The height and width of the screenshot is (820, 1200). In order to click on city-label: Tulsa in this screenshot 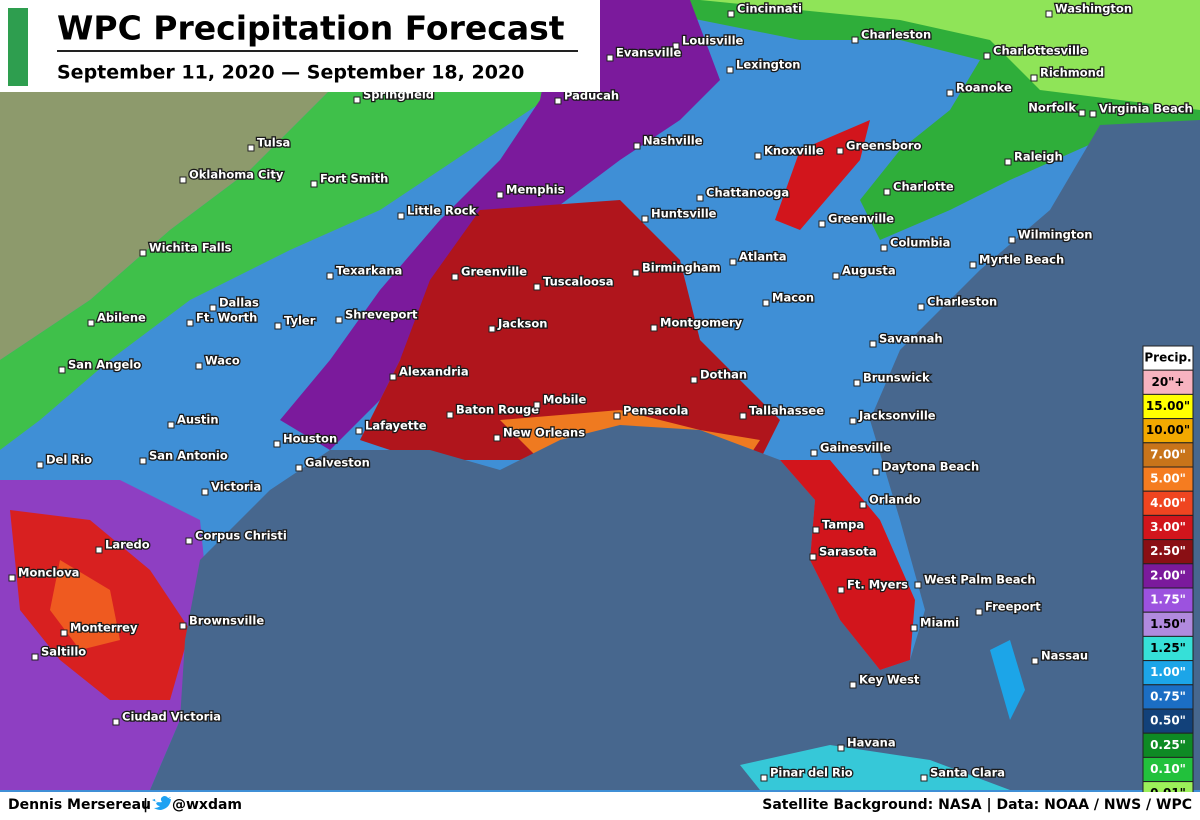, I will do `click(273, 143)`.